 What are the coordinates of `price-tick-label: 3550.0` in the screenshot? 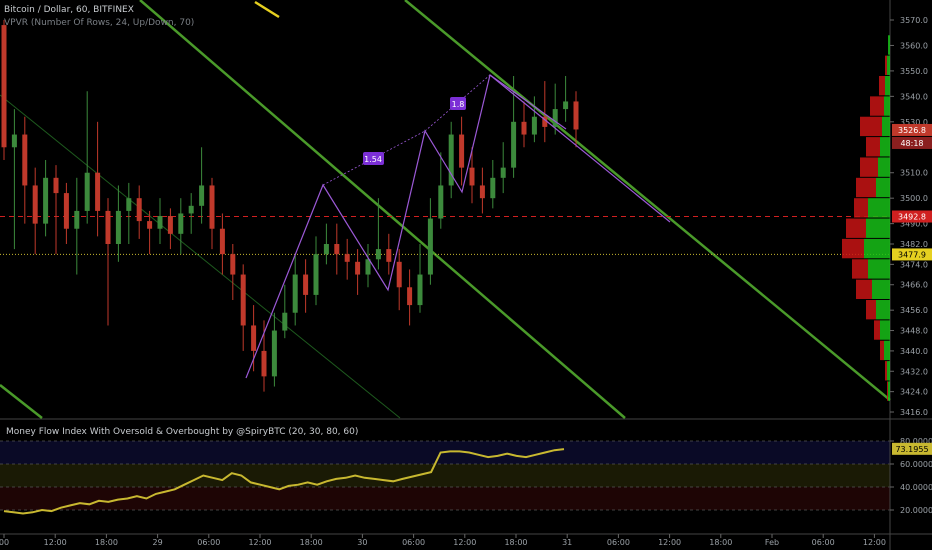 It's located at (914, 71).